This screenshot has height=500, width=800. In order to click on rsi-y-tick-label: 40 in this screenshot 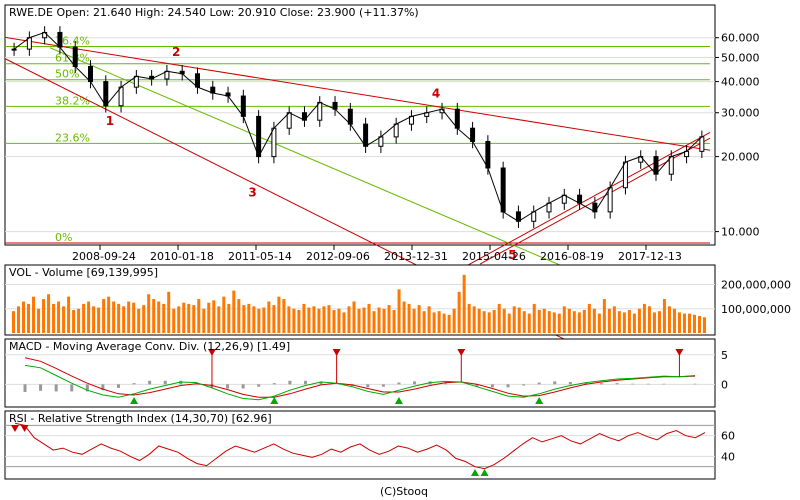, I will do `click(728, 456)`.